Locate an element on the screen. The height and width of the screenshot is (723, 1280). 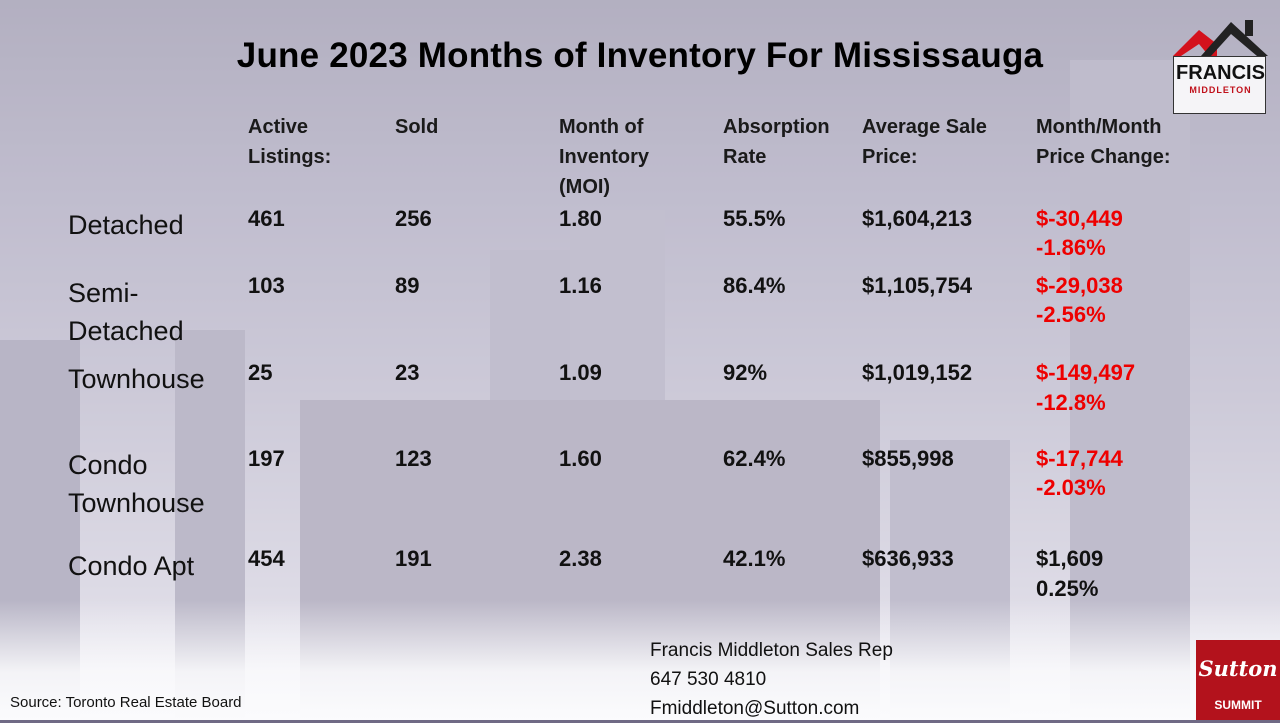
sutton-logo-sub: SUMMIT is located at coordinates (1238, 705).